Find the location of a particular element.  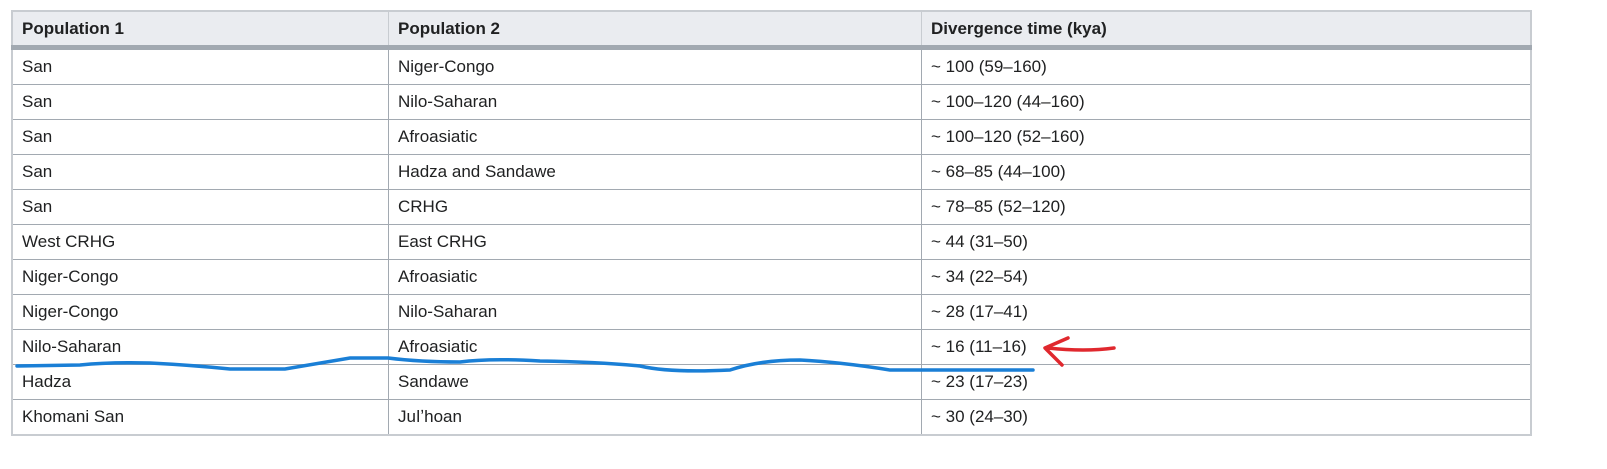

table-row: San Hadza and Sandawe ~ 68–85 (44–100) is located at coordinates (771, 172).